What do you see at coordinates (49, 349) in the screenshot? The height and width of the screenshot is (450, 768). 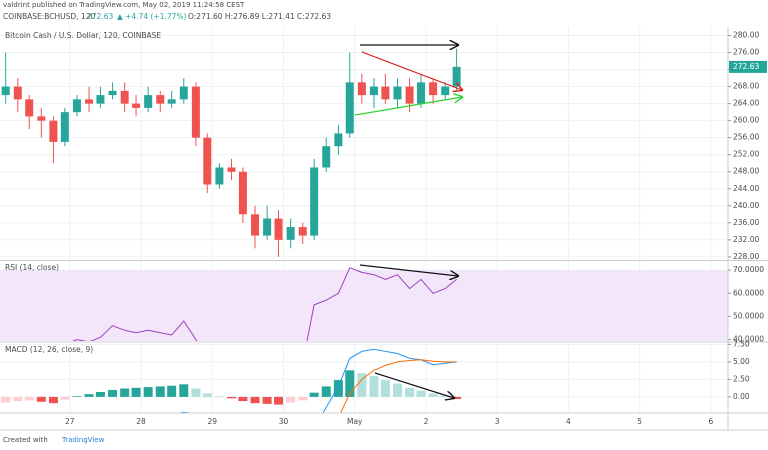 I see `pane-legend: MACD (12, 26, close, 9)` at bounding box center [49, 349].